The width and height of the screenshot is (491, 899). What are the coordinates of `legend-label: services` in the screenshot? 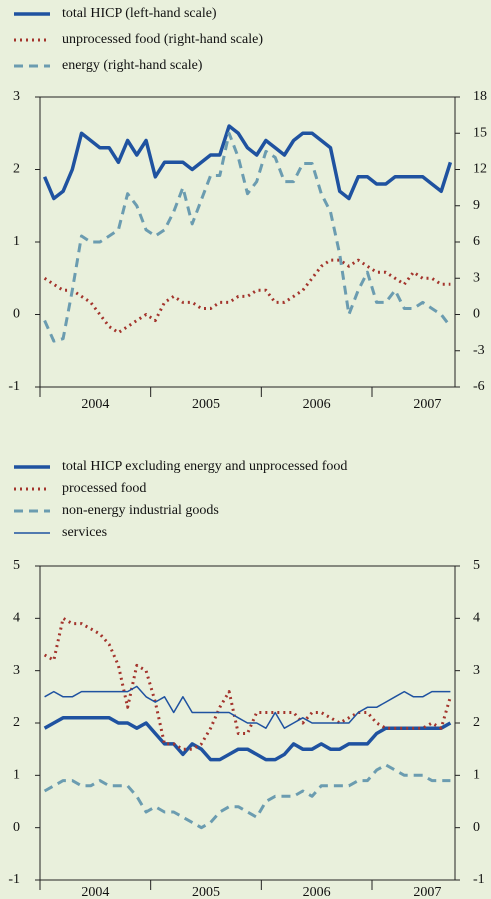 It's located at (84, 532).